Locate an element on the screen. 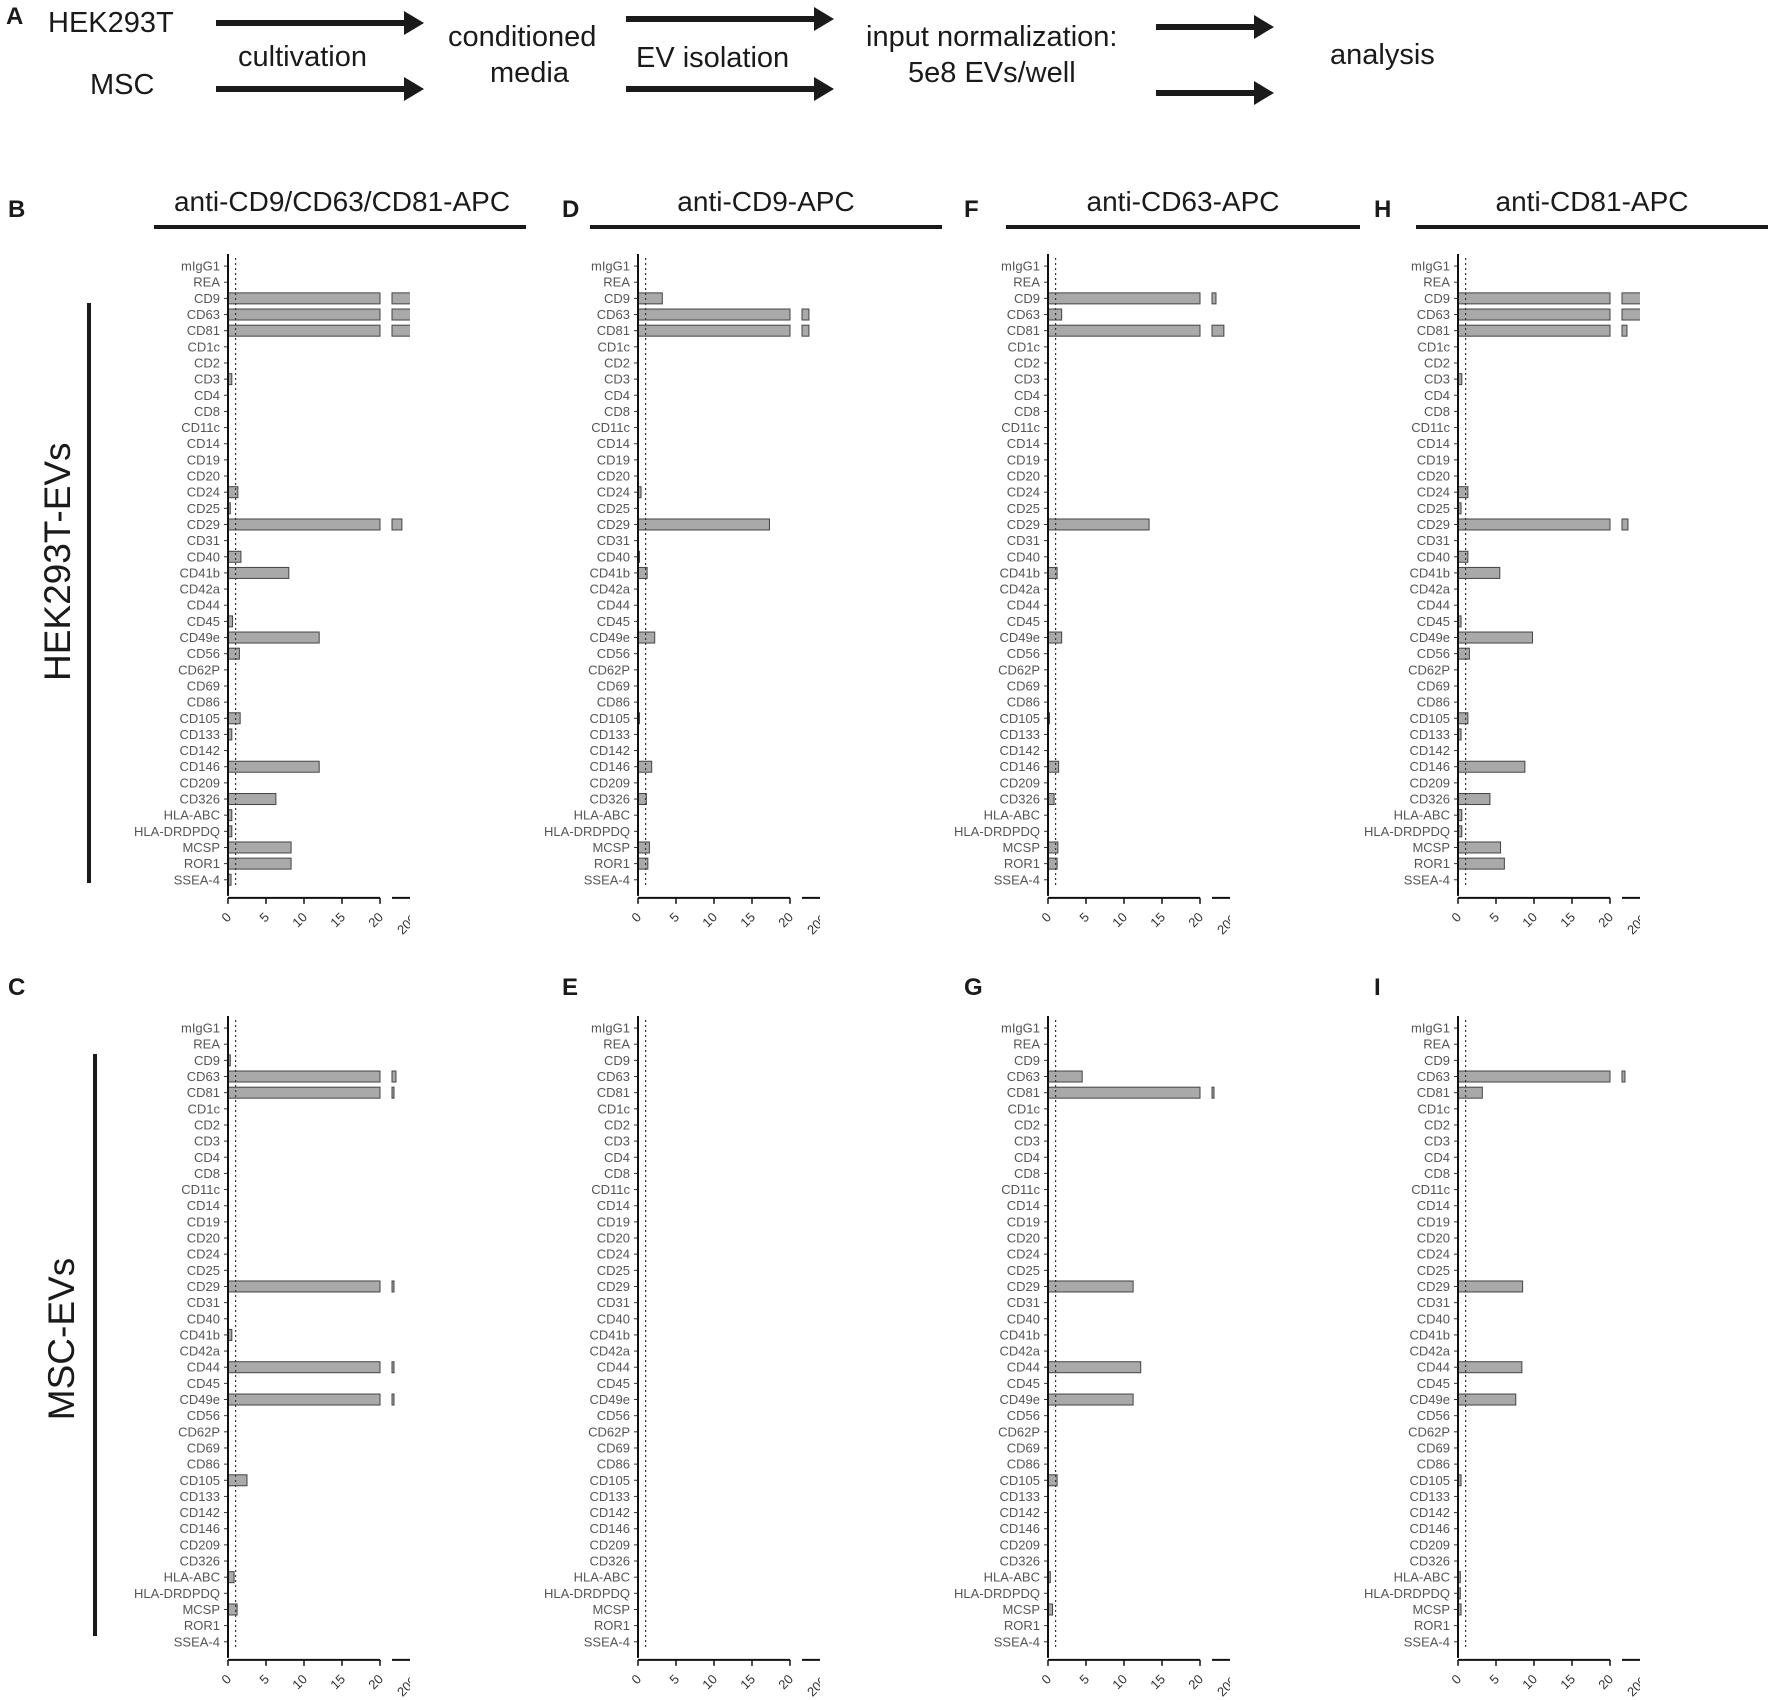  category-label: HLA-ABC is located at coordinates (192, 1577).